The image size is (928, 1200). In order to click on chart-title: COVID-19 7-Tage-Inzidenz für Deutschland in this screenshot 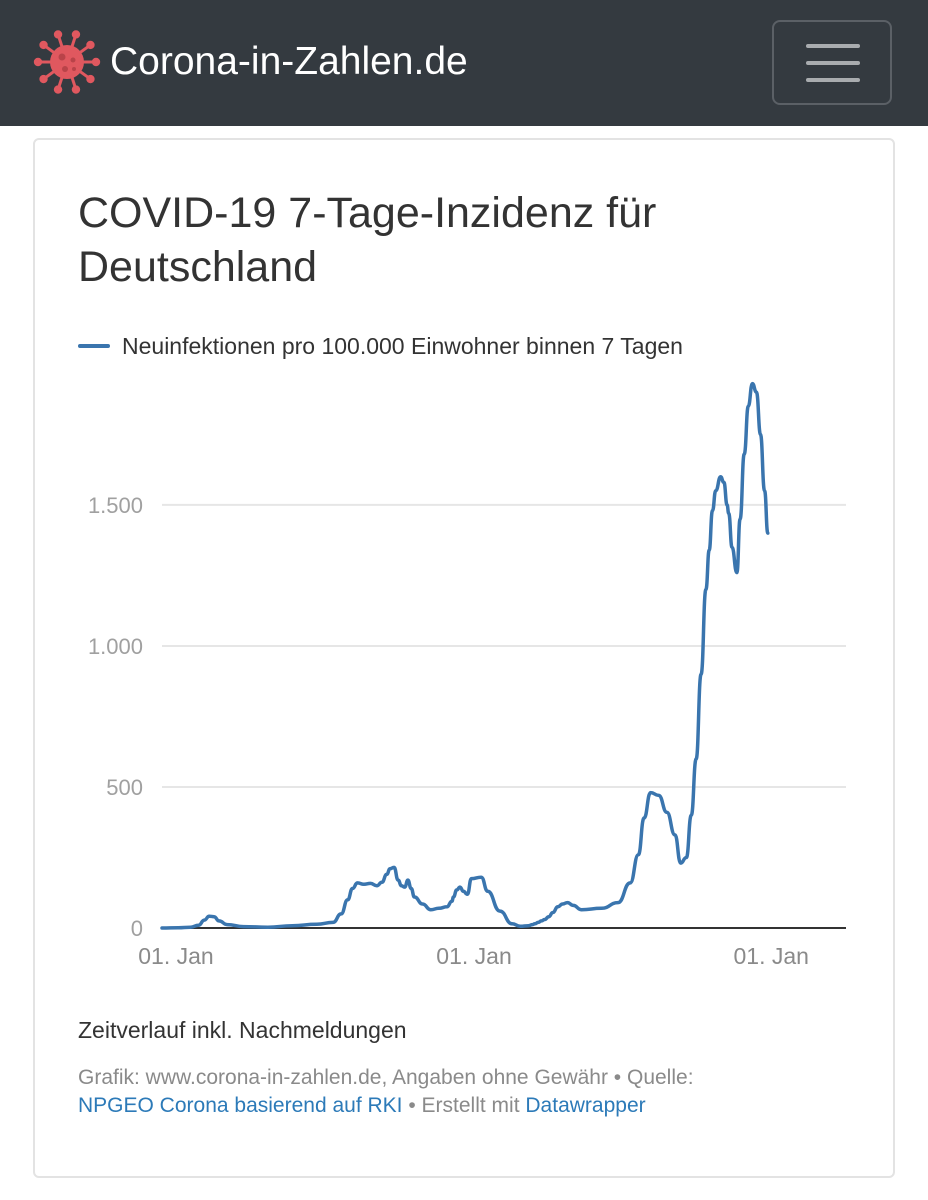, I will do `click(367, 240)`.